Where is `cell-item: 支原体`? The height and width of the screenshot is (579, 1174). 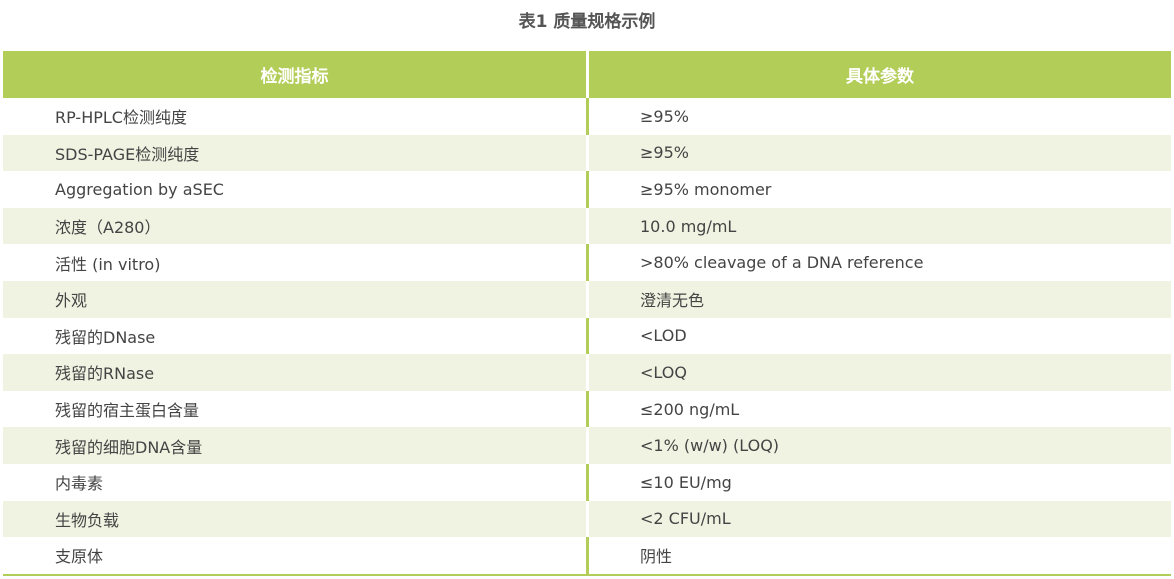 cell-item: 支原体 is located at coordinates (79, 557).